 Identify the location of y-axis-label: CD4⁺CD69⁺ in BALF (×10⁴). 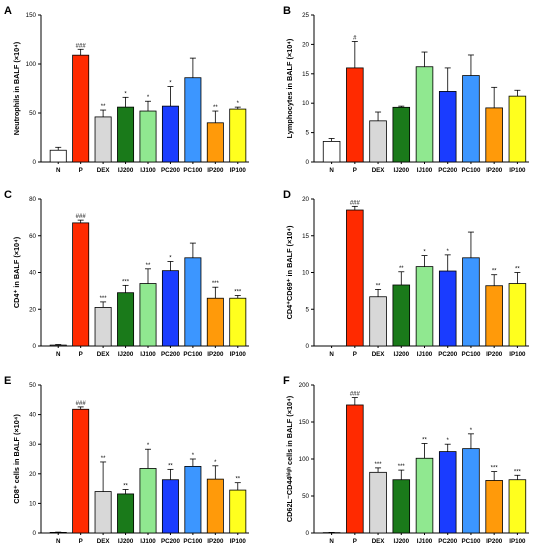
(289, 272).